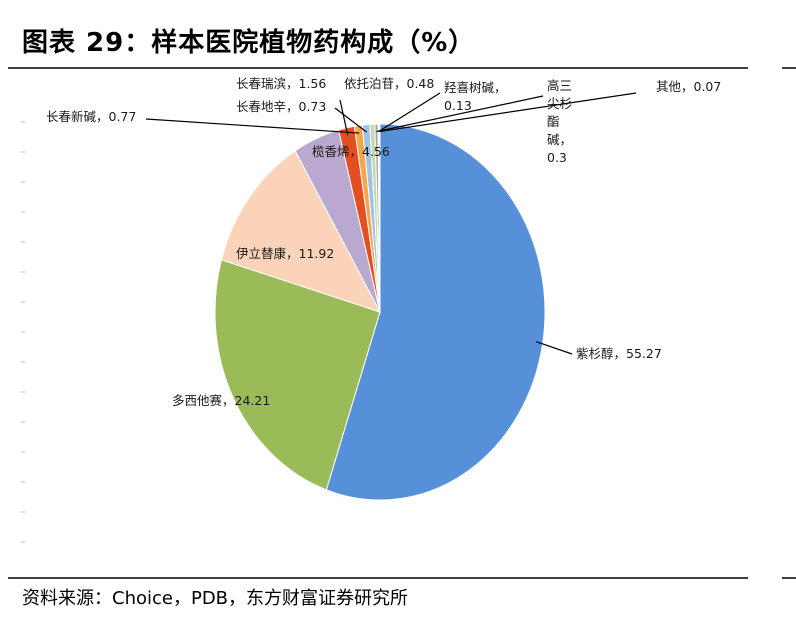  Describe the element at coordinates (215, 598) in the screenshot. I see `source-note: 资料来源：Choice，PDB，东方财富证券研究所` at that location.